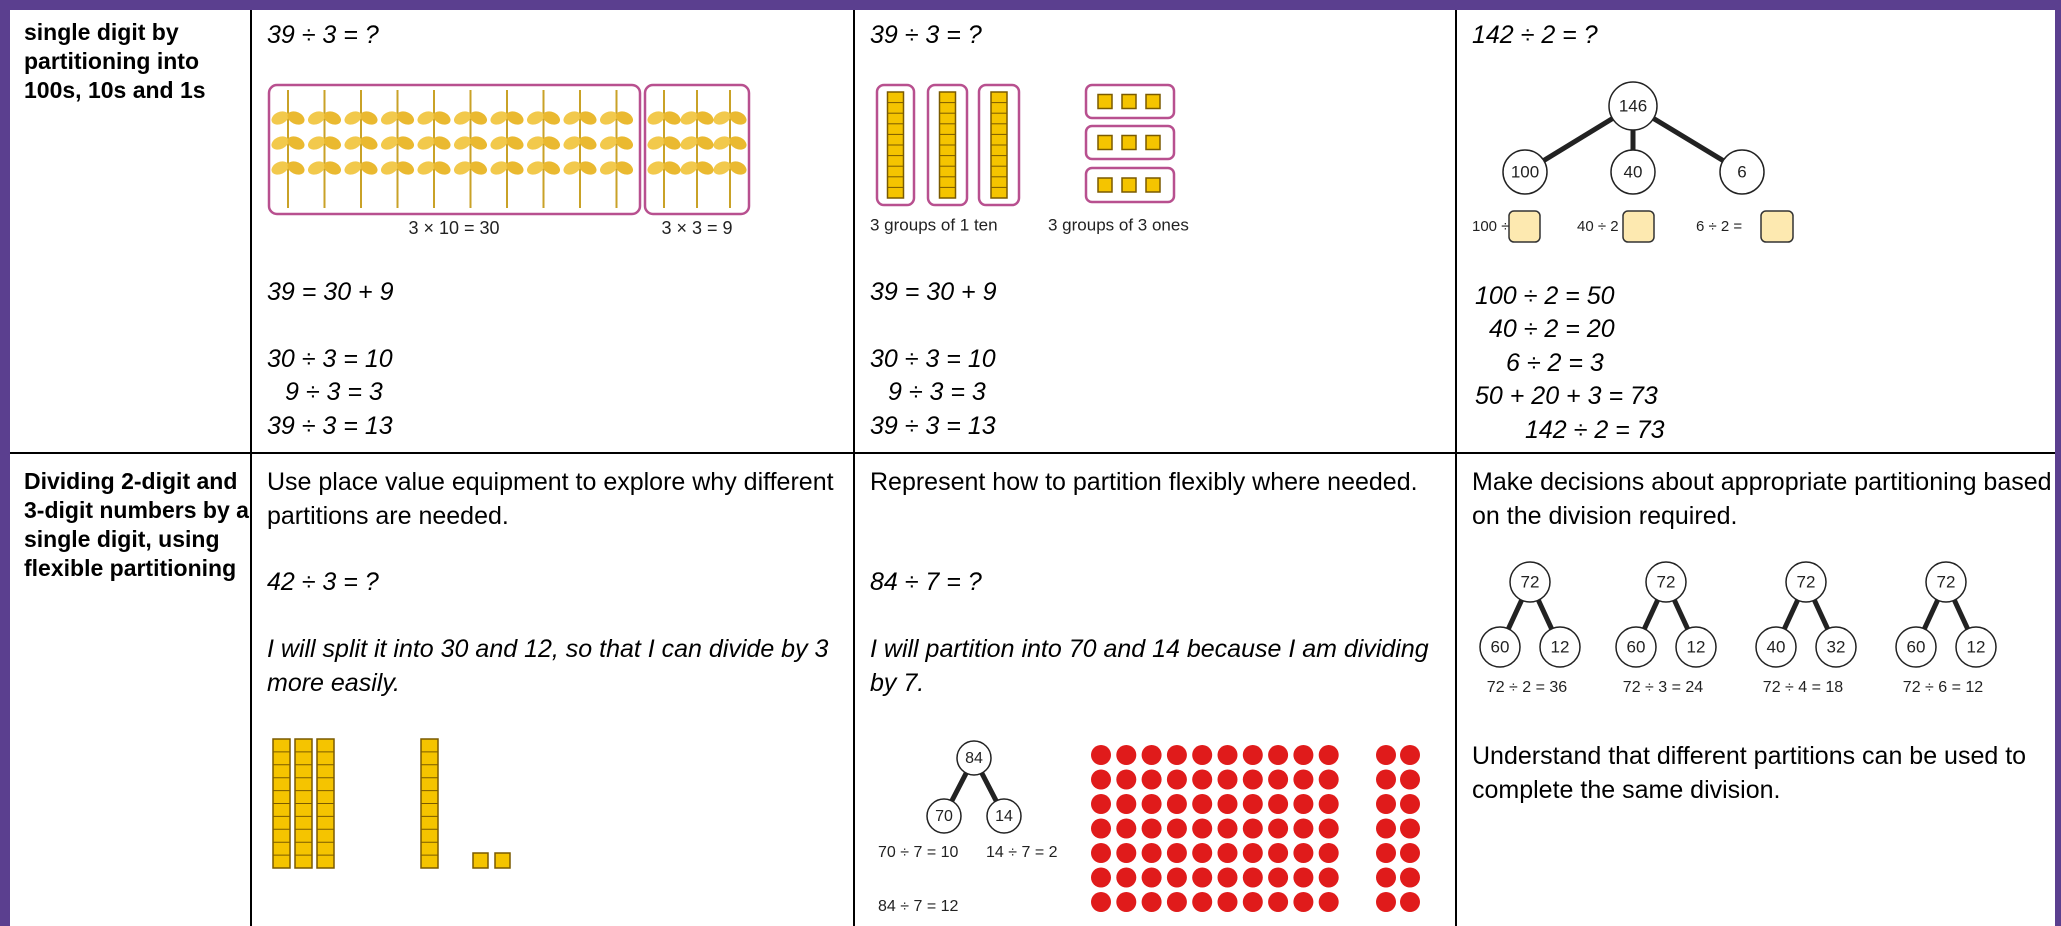 The image size is (2061, 926). I want to click on working-line: 39 = 30 + 9, so click(330, 292).